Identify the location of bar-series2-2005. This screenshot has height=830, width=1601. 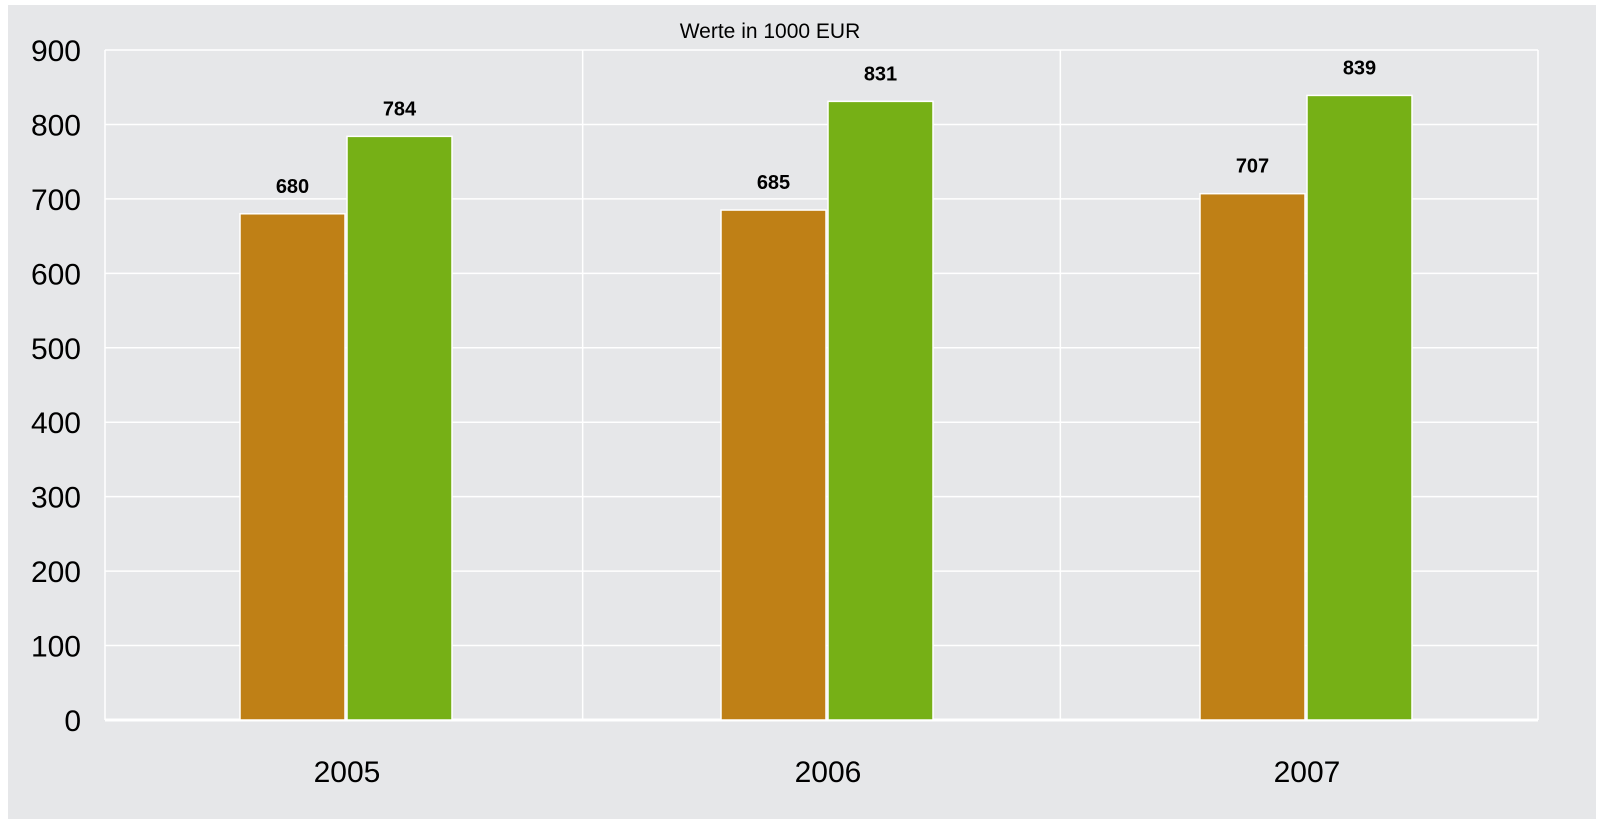
(399, 428).